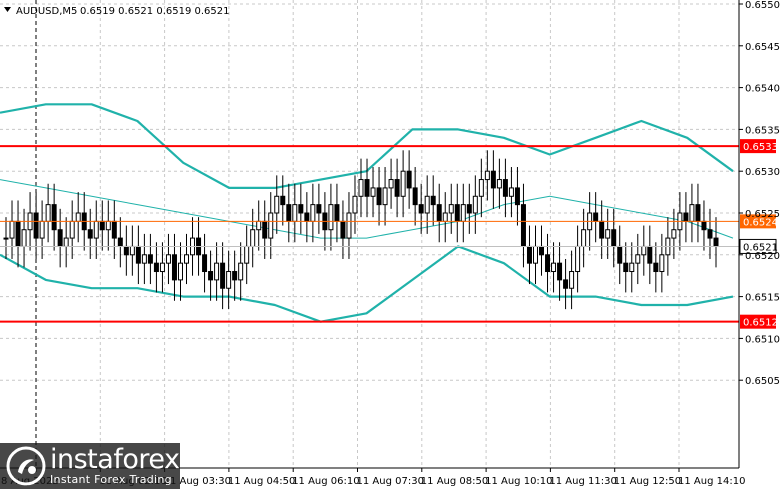 The height and width of the screenshot is (493, 781). I want to click on x-tick-label: 11 Aug 11:30, so click(582, 481).